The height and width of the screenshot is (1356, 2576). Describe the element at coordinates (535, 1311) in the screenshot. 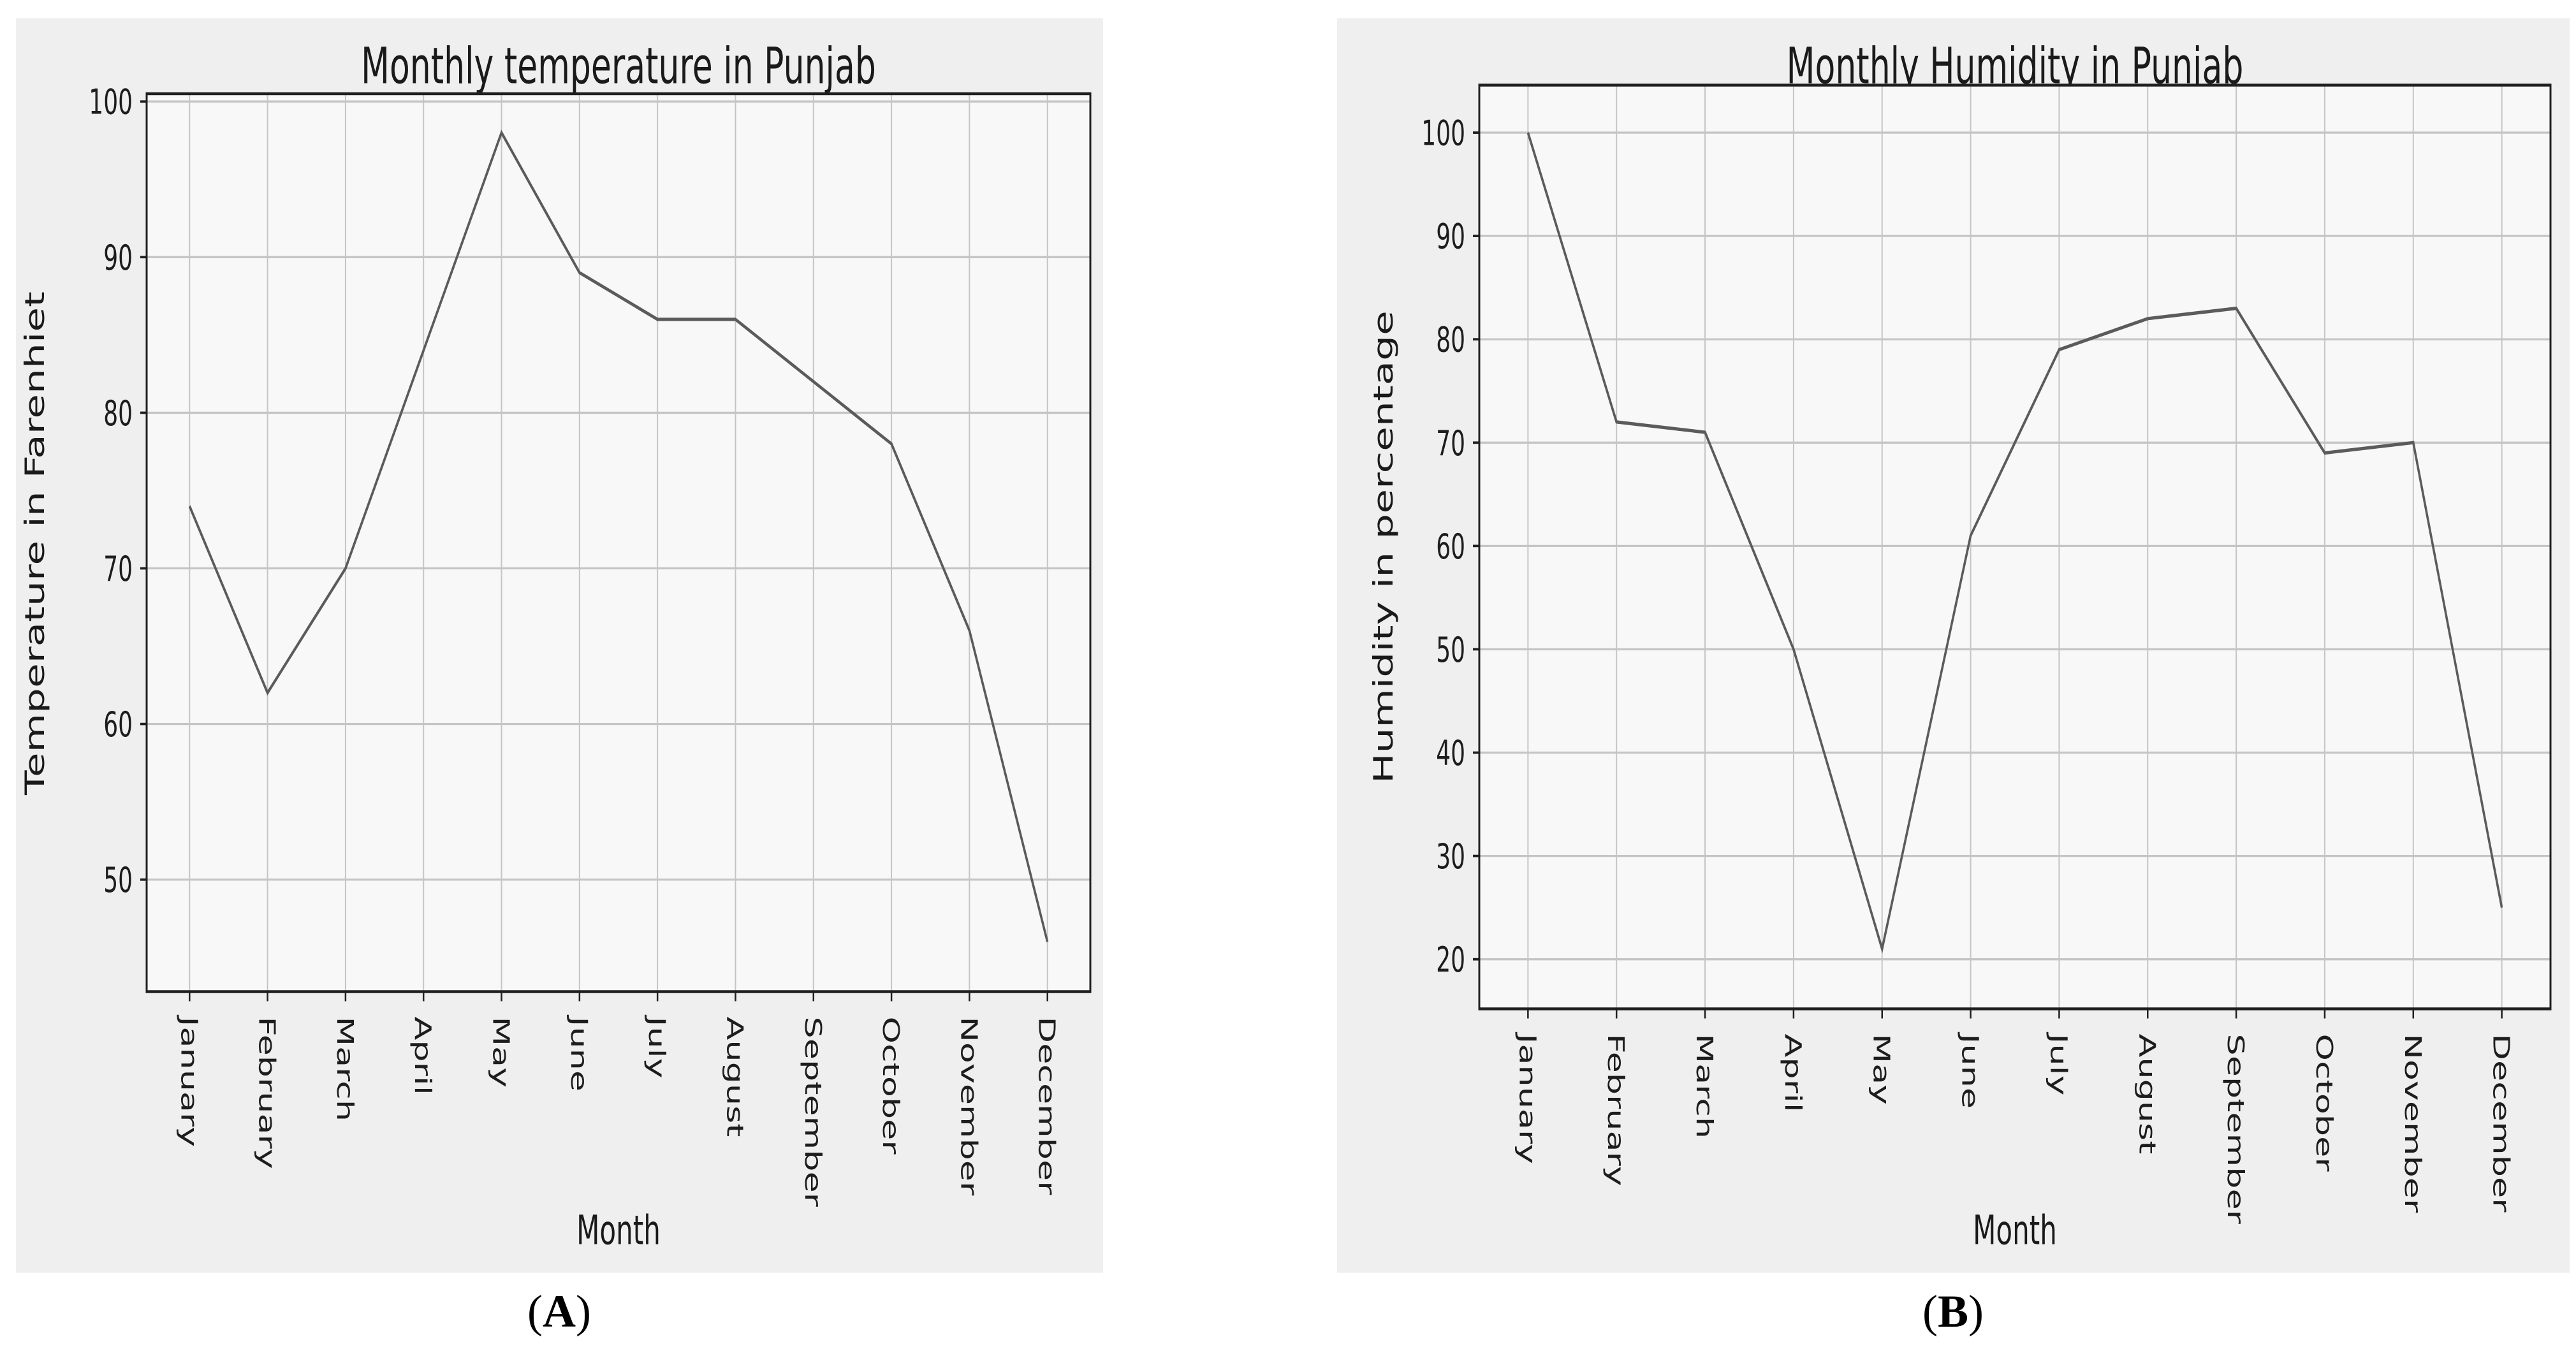

I see `caption-a-open-paren: (` at that location.